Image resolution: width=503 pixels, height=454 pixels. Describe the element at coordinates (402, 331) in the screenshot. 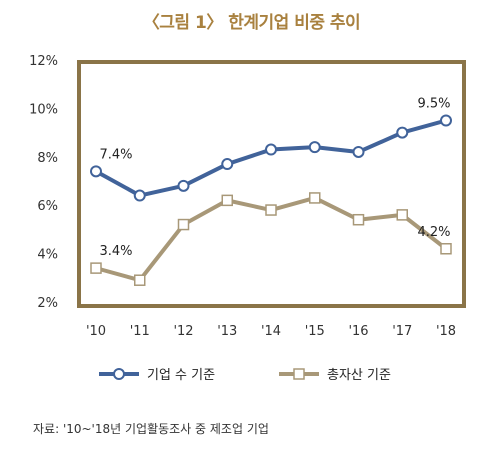

I see `x-tick-label: '17` at that location.